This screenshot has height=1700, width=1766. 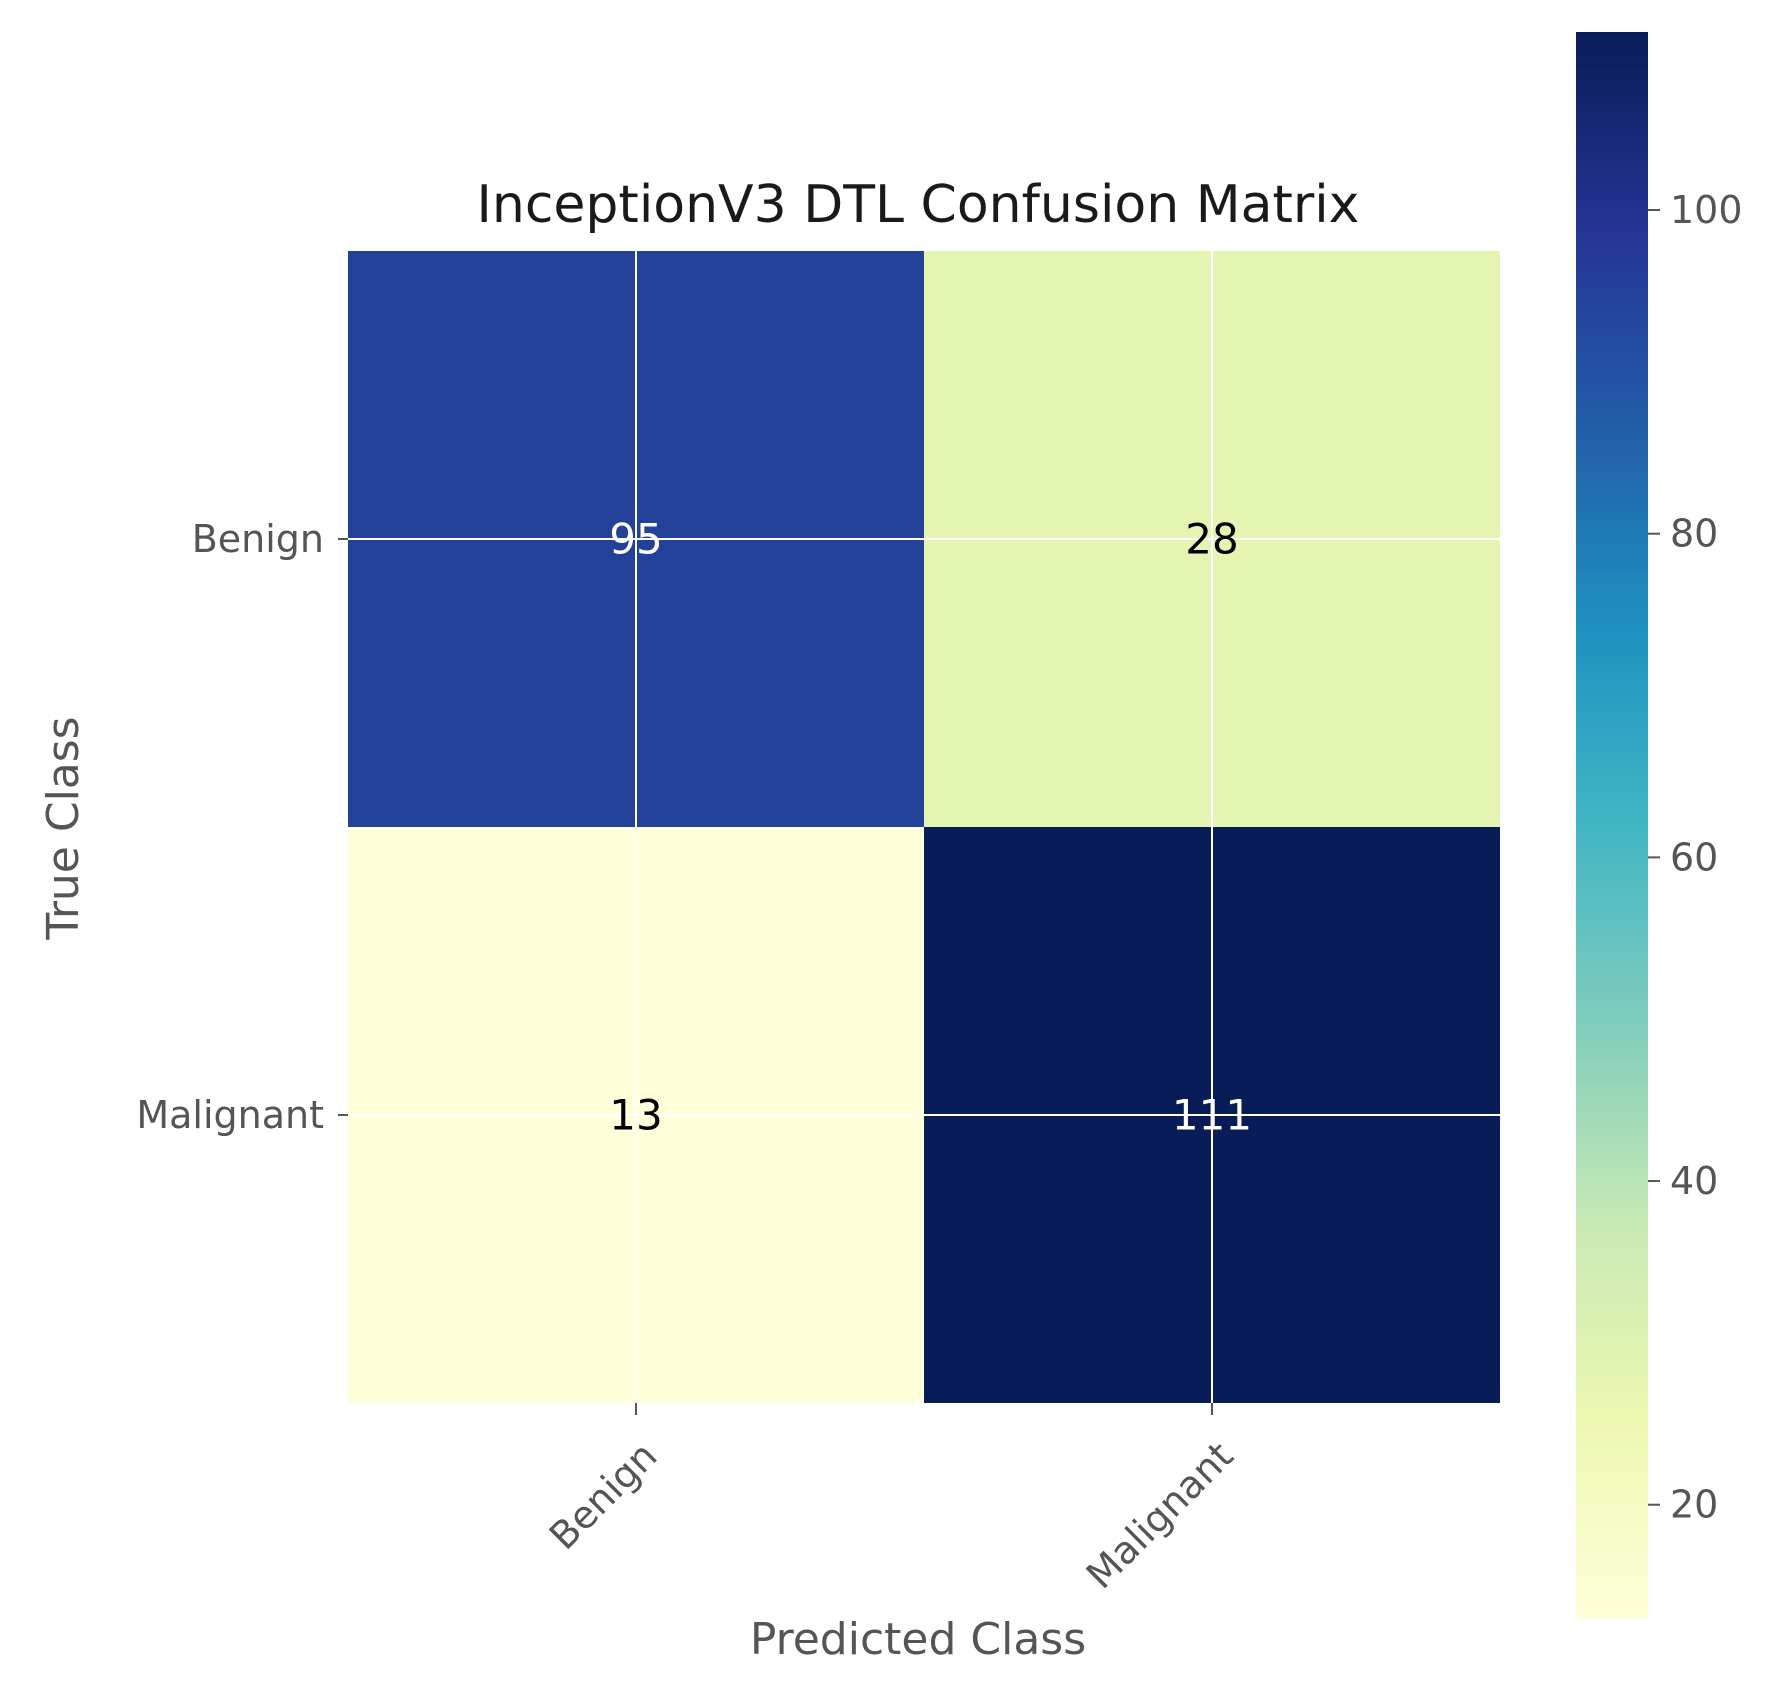 I want to click on x-tick-labels: Benign Malignant, so click(x=891, y=1500).